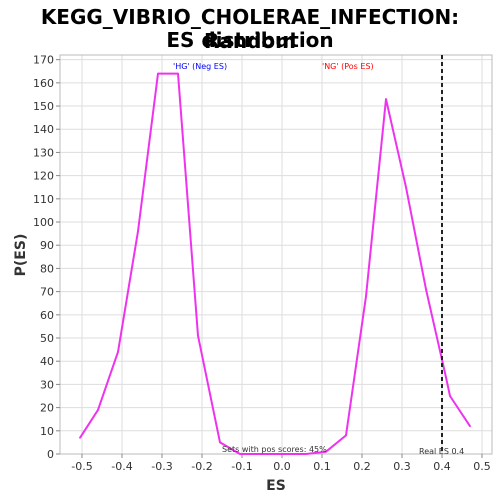 The width and height of the screenshot is (500, 500). I want to click on y-tick-label: 130, so click(43, 152).